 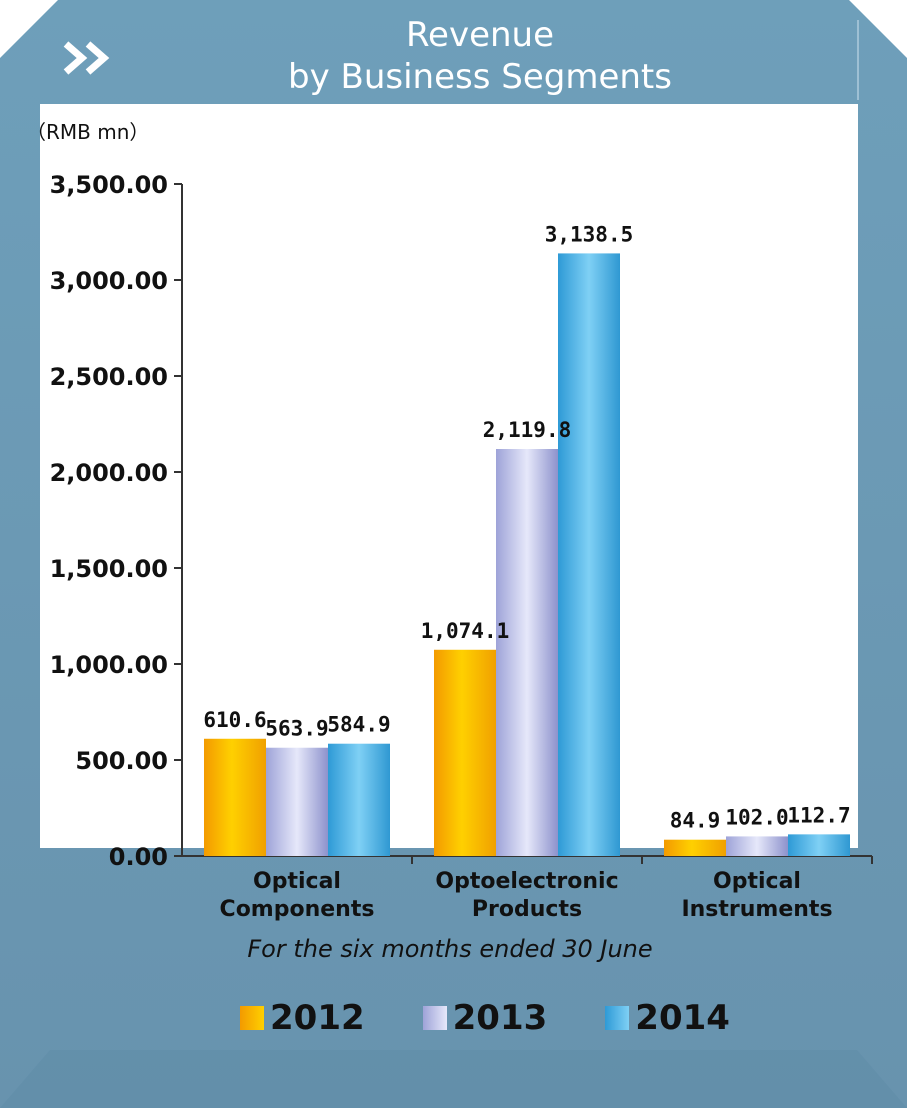 What do you see at coordinates (500, 1018) in the screenshot?
I see `legend-label-2013: 2013` at bounding box center [500, 1018].